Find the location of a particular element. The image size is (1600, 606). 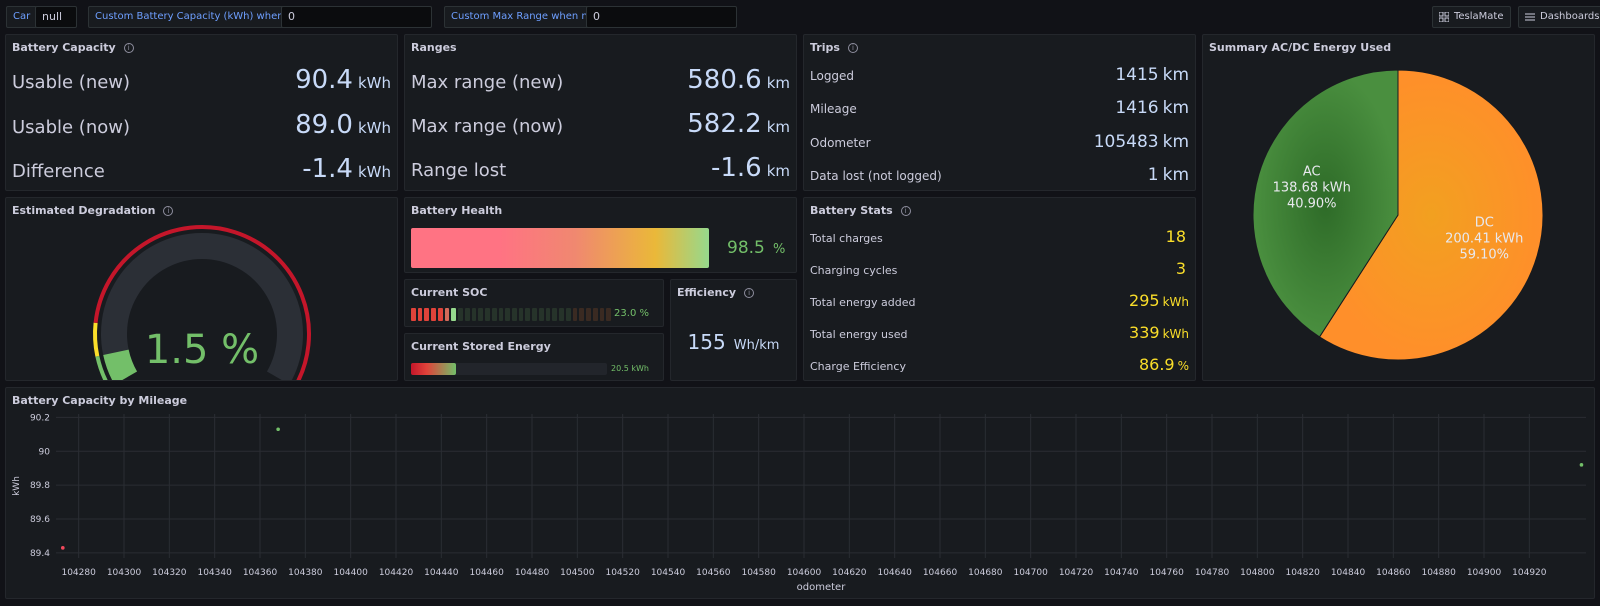

gauge-value: 1.5 % is located at coordinates (202, 350).